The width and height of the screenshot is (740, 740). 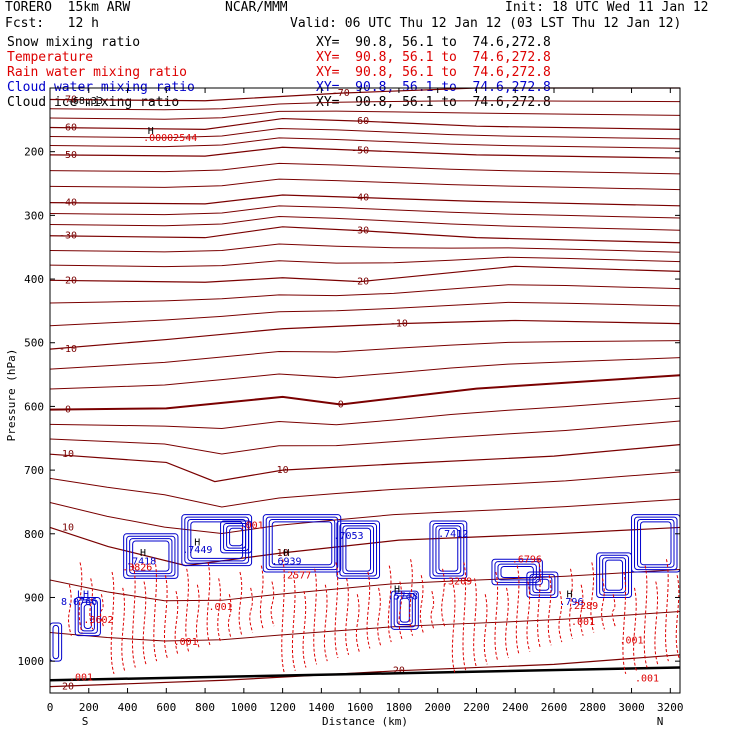 What do you see at coordinates (360, 707) in the screenshot?
I see `x-tick-label: 1600` at bounding box center [360, 707].